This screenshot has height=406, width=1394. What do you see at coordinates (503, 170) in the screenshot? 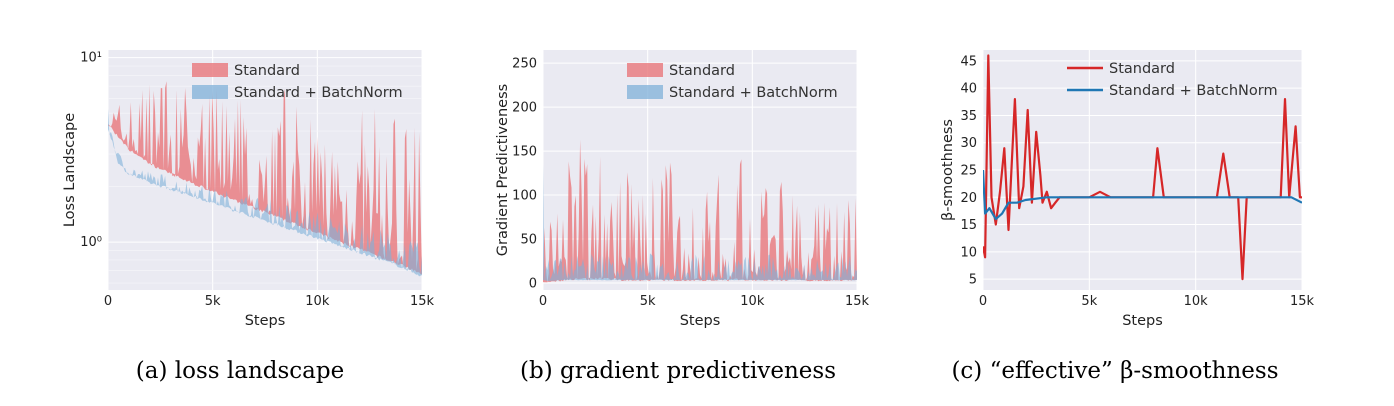
I see `y-axis-label: Gradient Predictiveness` at bounding box center [503, 170].